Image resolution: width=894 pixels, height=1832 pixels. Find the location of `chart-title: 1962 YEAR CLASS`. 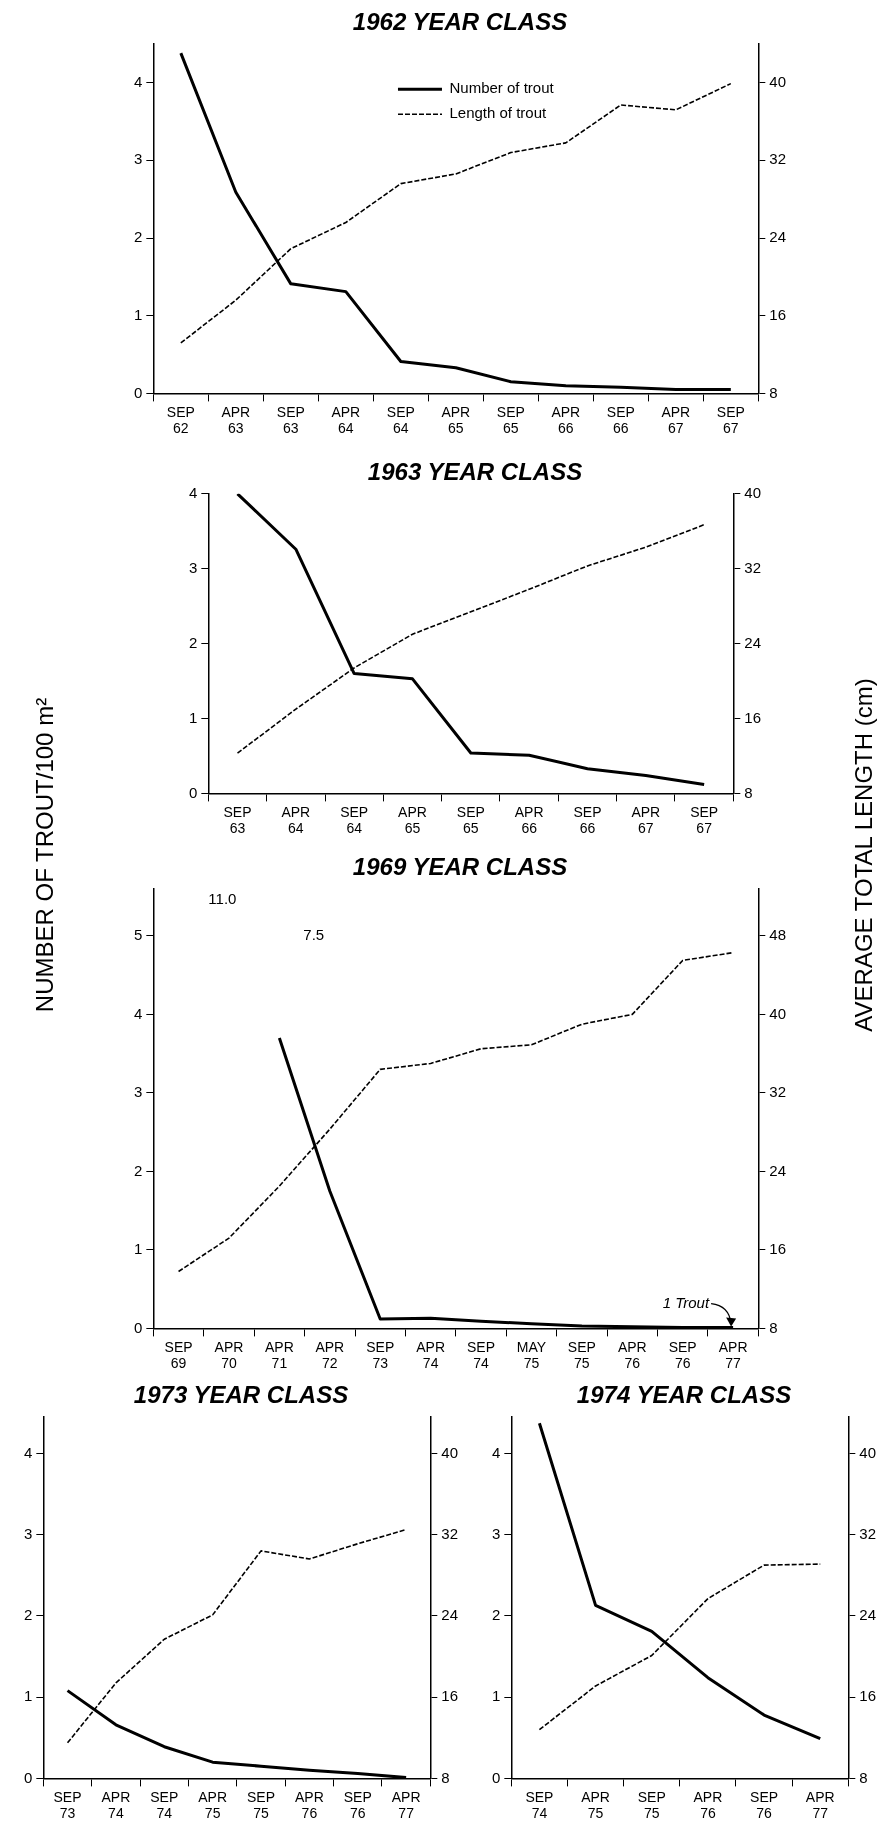

chart-title: 1962 YEAR CLASS is located at coordinates (460, 22).